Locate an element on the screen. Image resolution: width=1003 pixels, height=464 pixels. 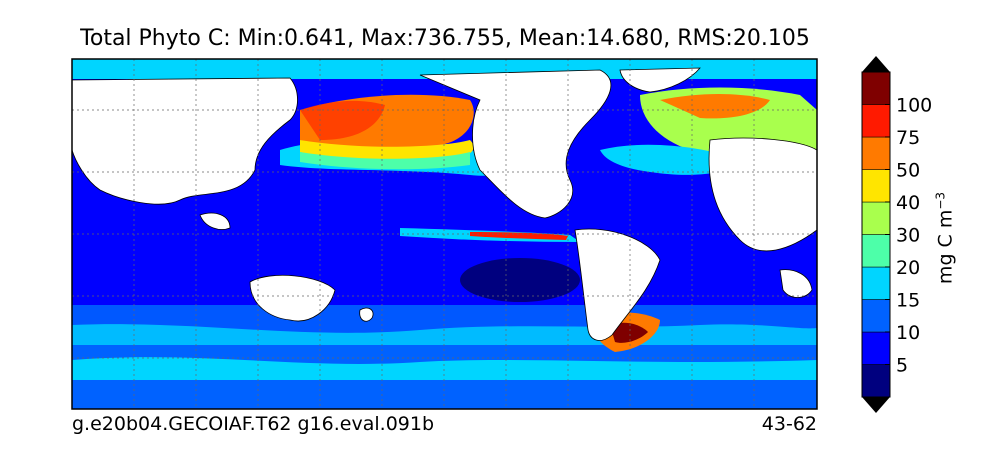
colorbar-unit-label: mg C m−3 is located at coordinates (944, 238).